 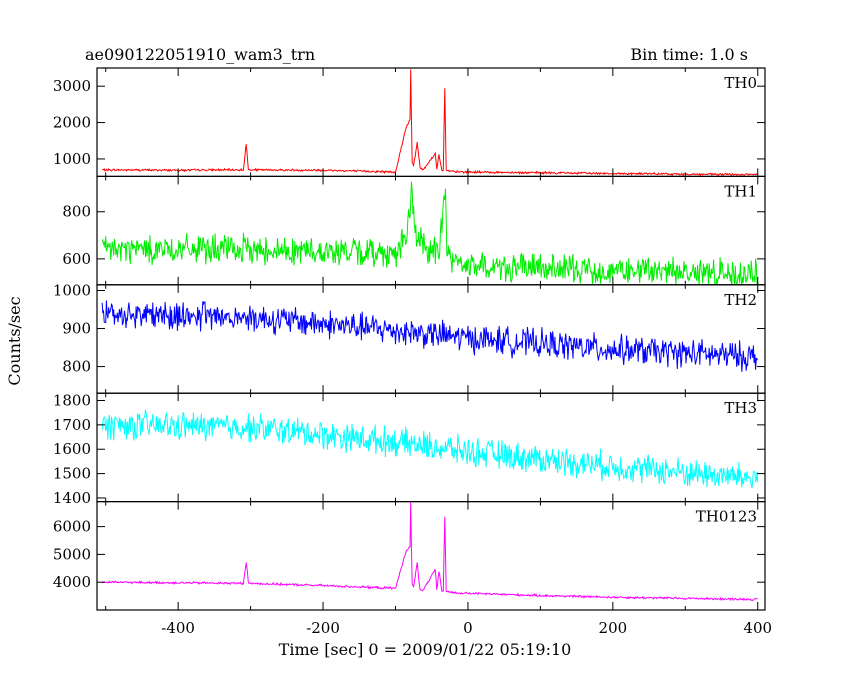 I want to click on panel-th0: 1000 2000 3000 TH0, so click(x=409, y=122).